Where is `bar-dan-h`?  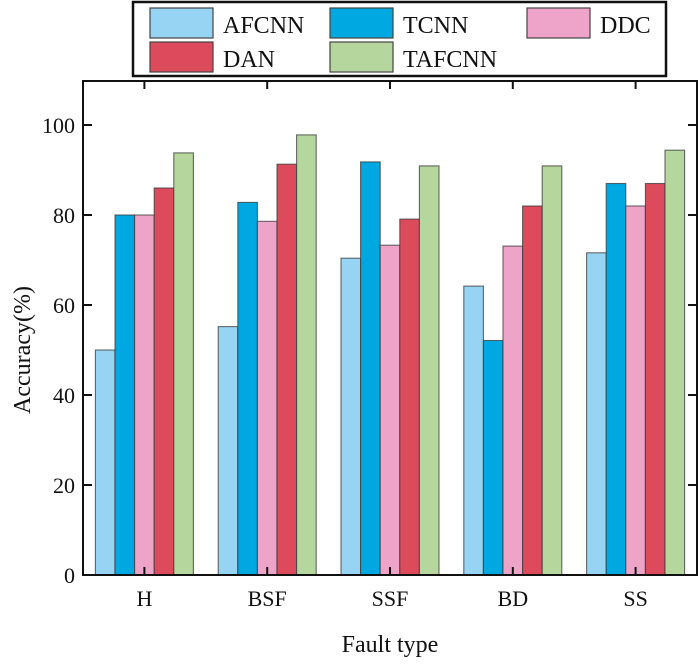 bar-dan-h is located at coordinates (164, 381).